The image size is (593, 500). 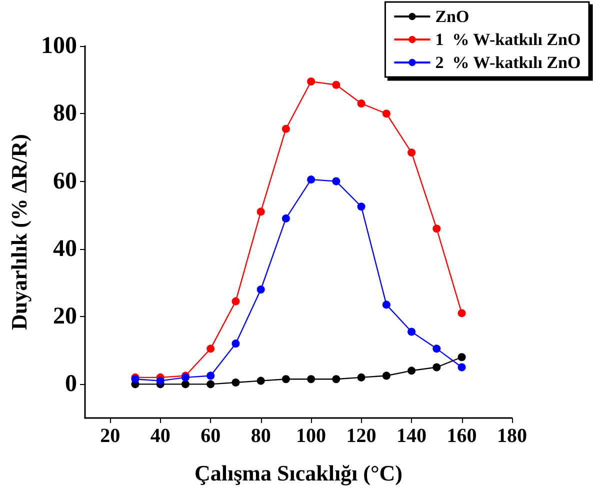 What do you see at coordinates (160, 436) in the screenshot?
I see `x-tick-label: 40` at bounding box center [160, 436].